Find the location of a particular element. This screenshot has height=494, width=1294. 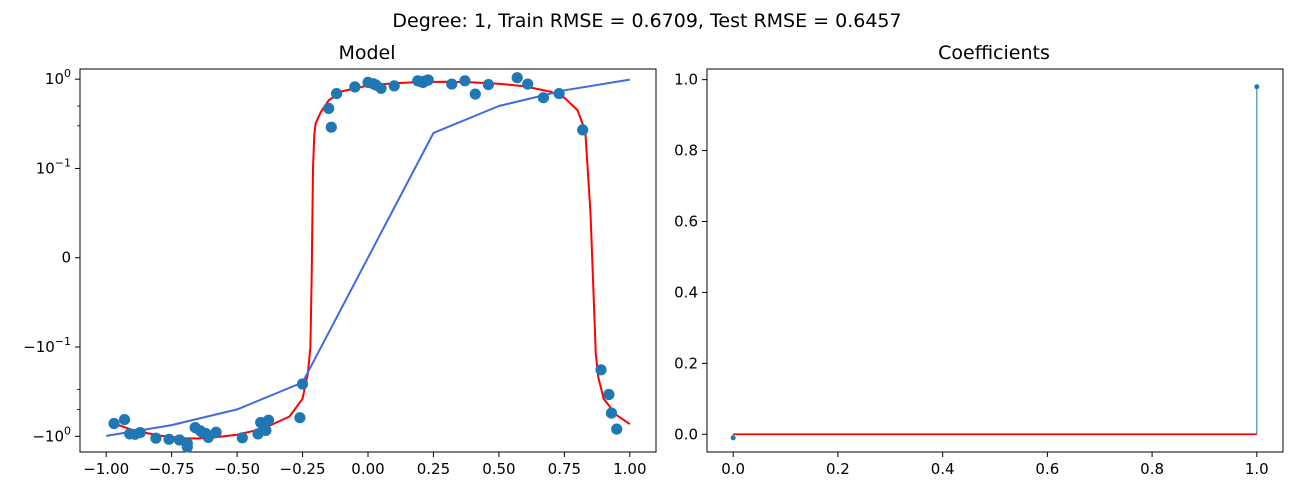

model-xtick-label: −1.00 is located at coordinates (106, 469).